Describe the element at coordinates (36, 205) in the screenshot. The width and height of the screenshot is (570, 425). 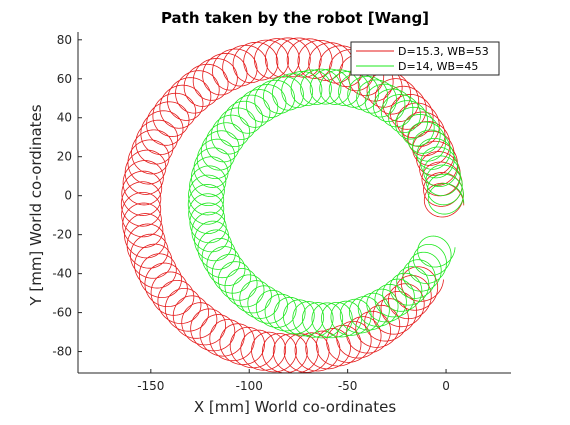
I see `y-axis-label: Y [mm] World co-ordinates` at that location.